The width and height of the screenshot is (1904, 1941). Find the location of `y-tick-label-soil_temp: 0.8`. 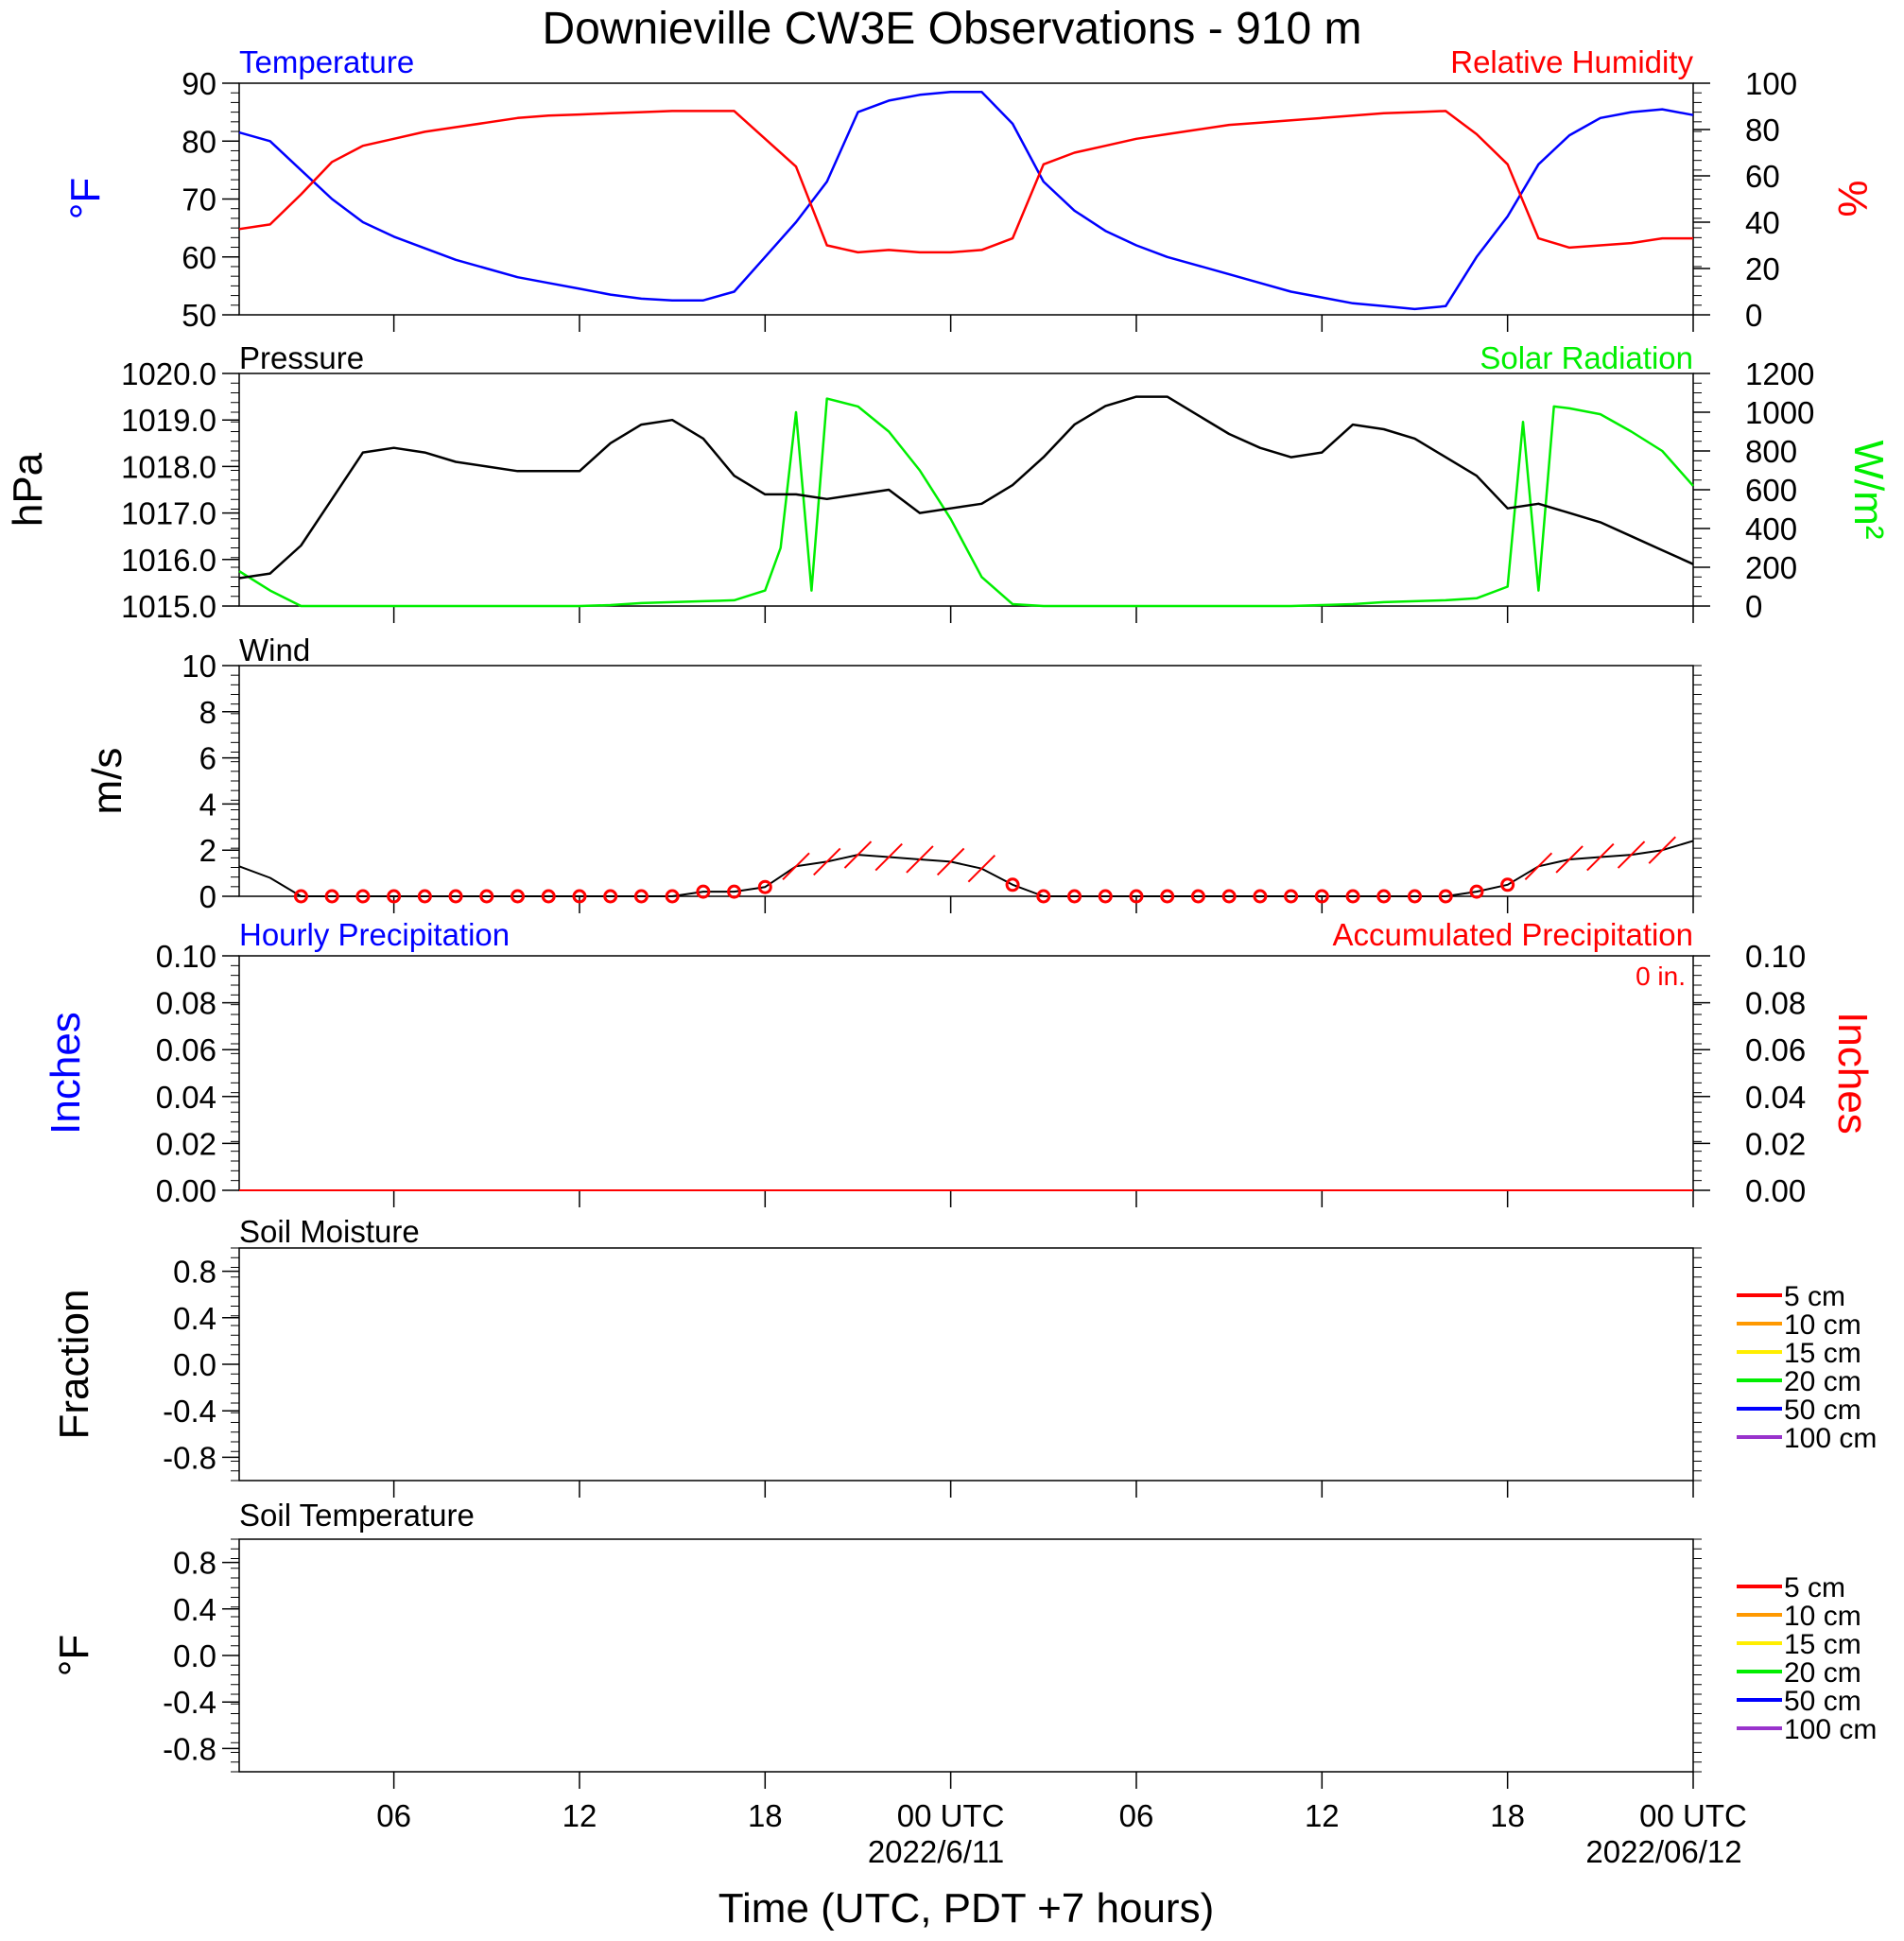

y-tick-label-soil_temp: 0.8 is located at coordinates (194, 1564).